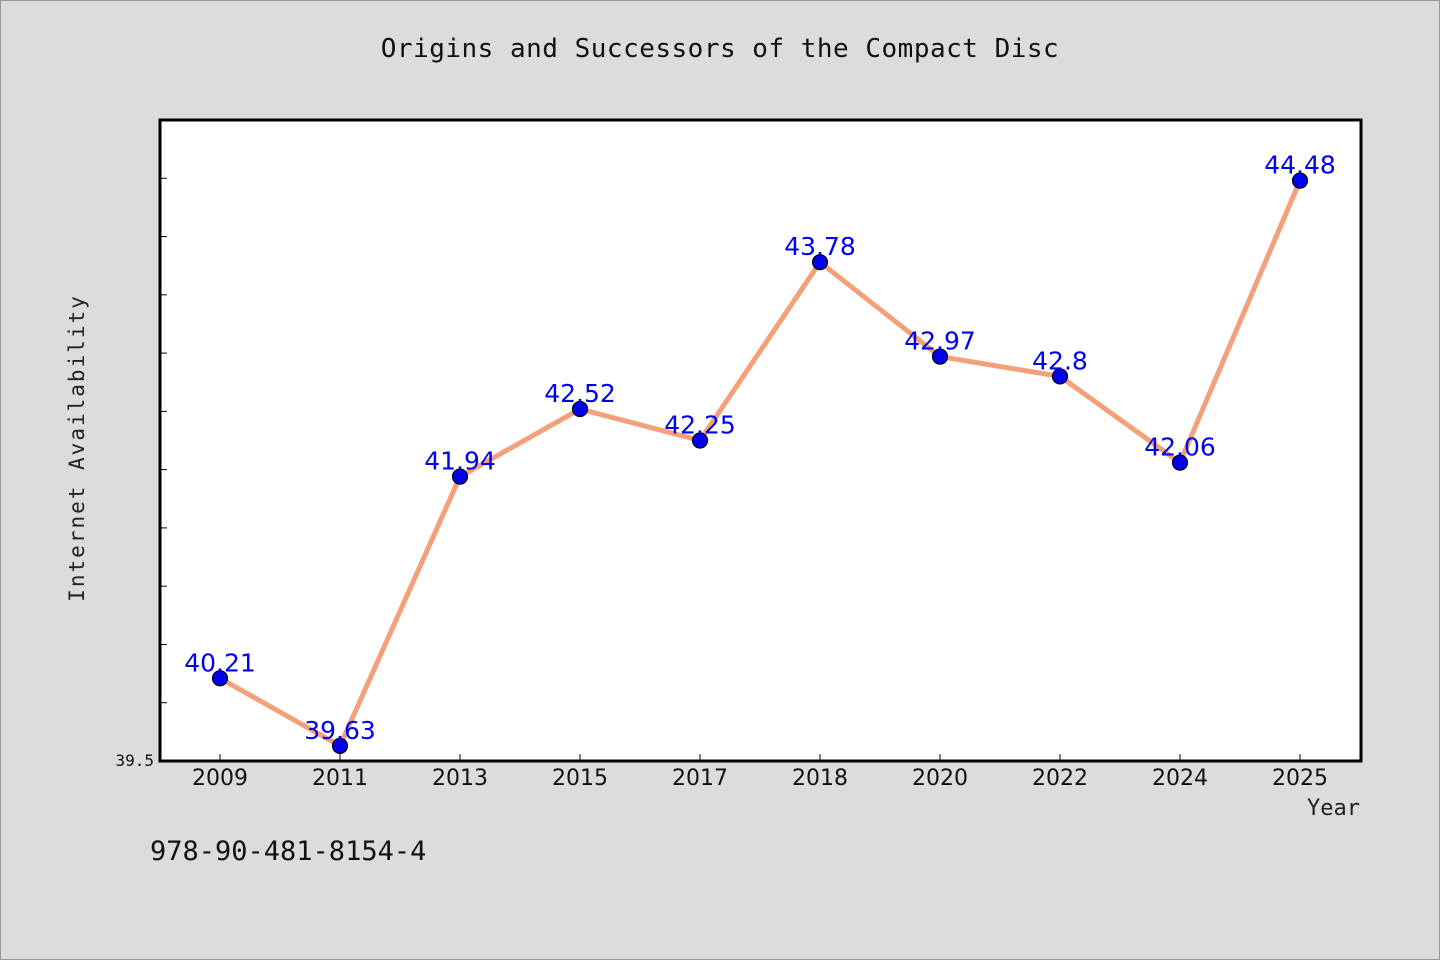 The height and width of the screenshot is (960, 1440). I want to click on x-tick-label: 2013, so click(460, 778).